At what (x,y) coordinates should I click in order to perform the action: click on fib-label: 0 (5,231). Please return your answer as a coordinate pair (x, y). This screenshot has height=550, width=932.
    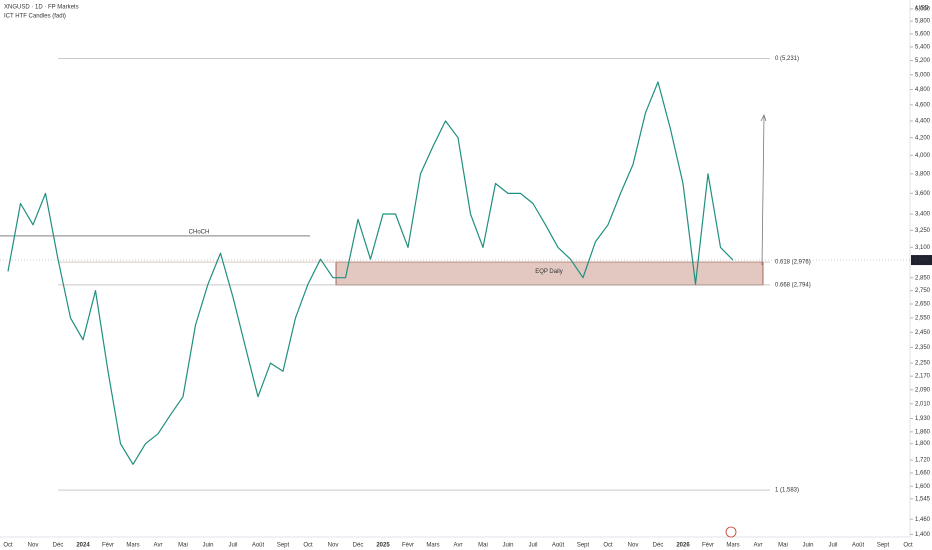
    Looking at the image, I should click on (787, 59).